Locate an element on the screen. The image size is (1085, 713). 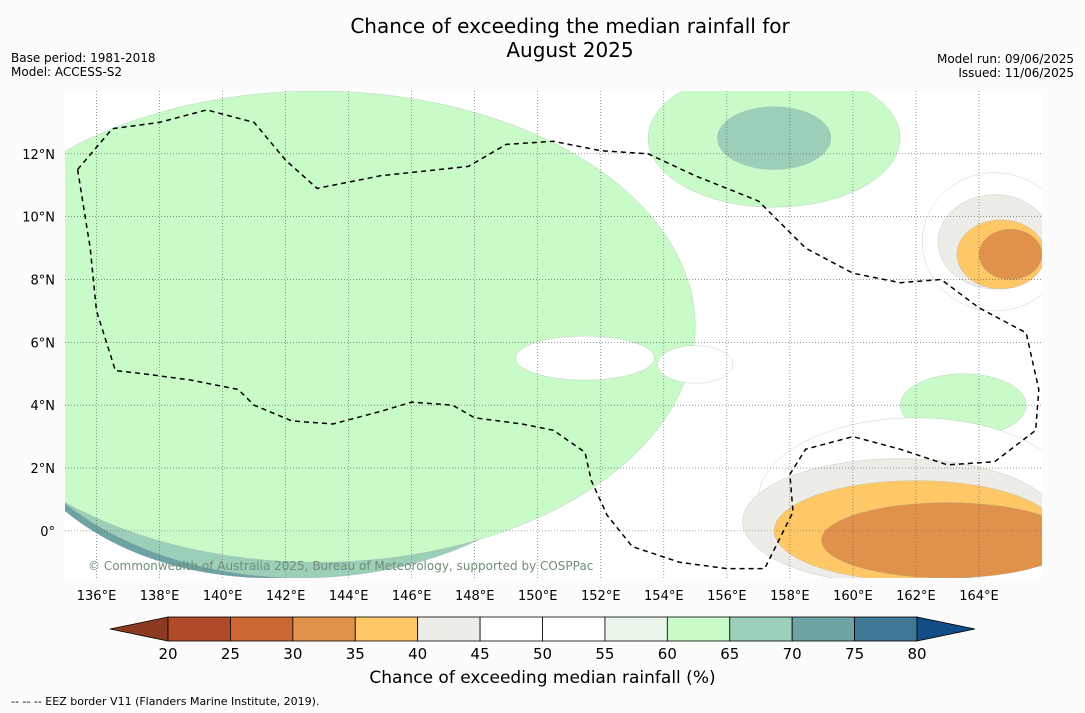
x-tick-label: 146°E is located at coordinates (412, 596).